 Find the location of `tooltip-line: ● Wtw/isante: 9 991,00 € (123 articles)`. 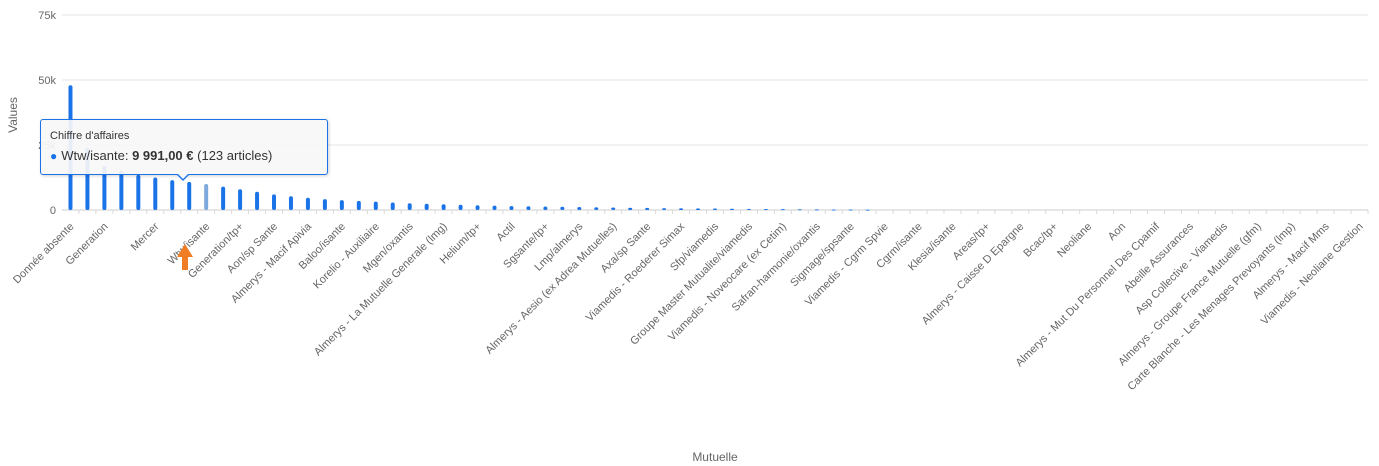

tooltip-line: ● Wtw/isante: 9 991,00 € (123 articles) is located at coordinates (188, 155).